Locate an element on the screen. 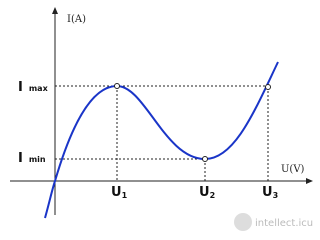  peak-point is located at coordinates (117, 86).